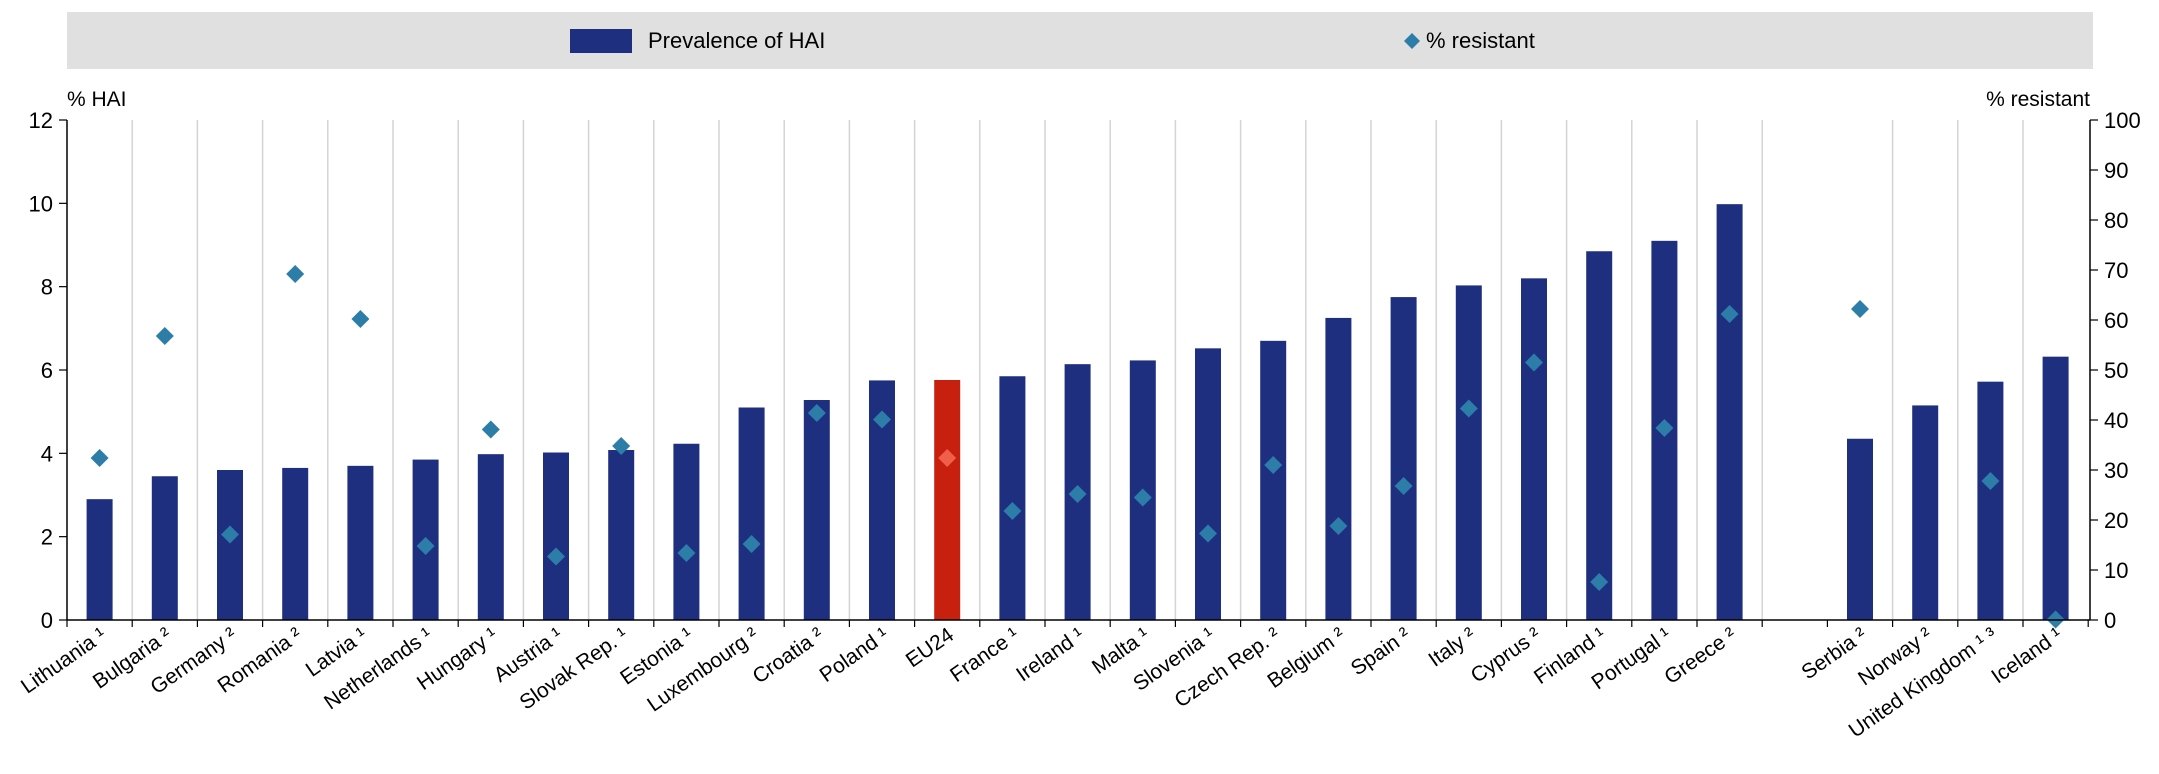 Image resolution: width=2159 pixels, height=774 pixels. What do you see at coordinates (2038, 99) in the screenshot?
I see `y2-axis-label: % resistant` at bounding box center [2038, 99].